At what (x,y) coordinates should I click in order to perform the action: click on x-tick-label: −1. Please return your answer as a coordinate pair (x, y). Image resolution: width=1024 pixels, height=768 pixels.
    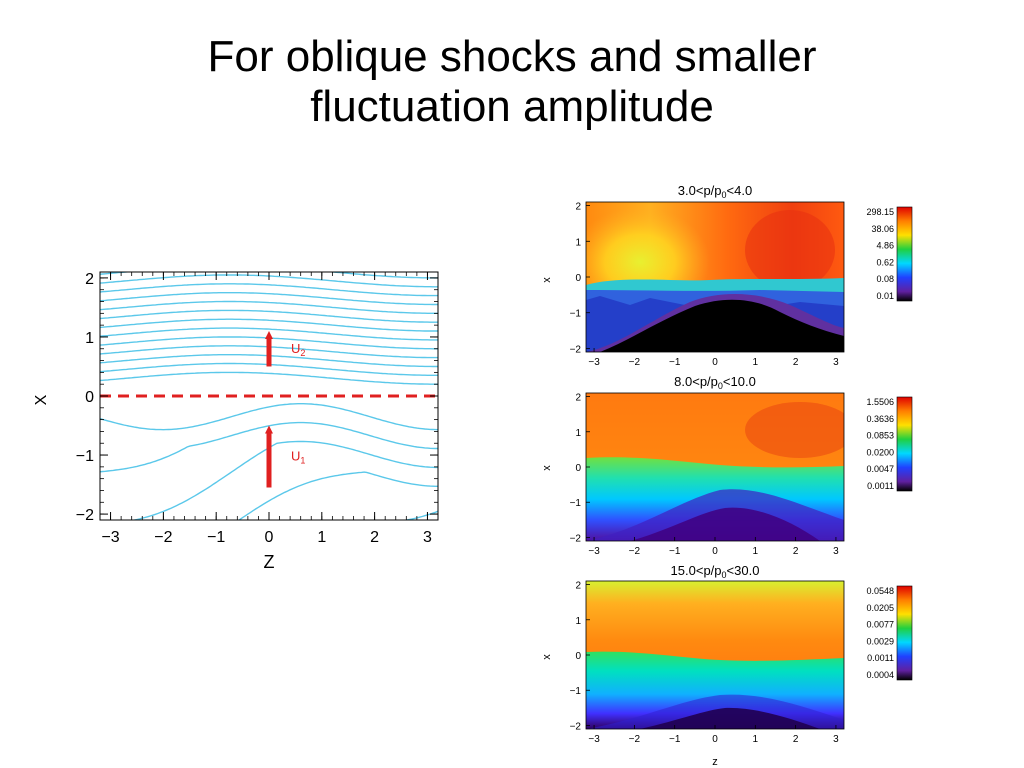
    Looking at the image, I should click on (216, 537).